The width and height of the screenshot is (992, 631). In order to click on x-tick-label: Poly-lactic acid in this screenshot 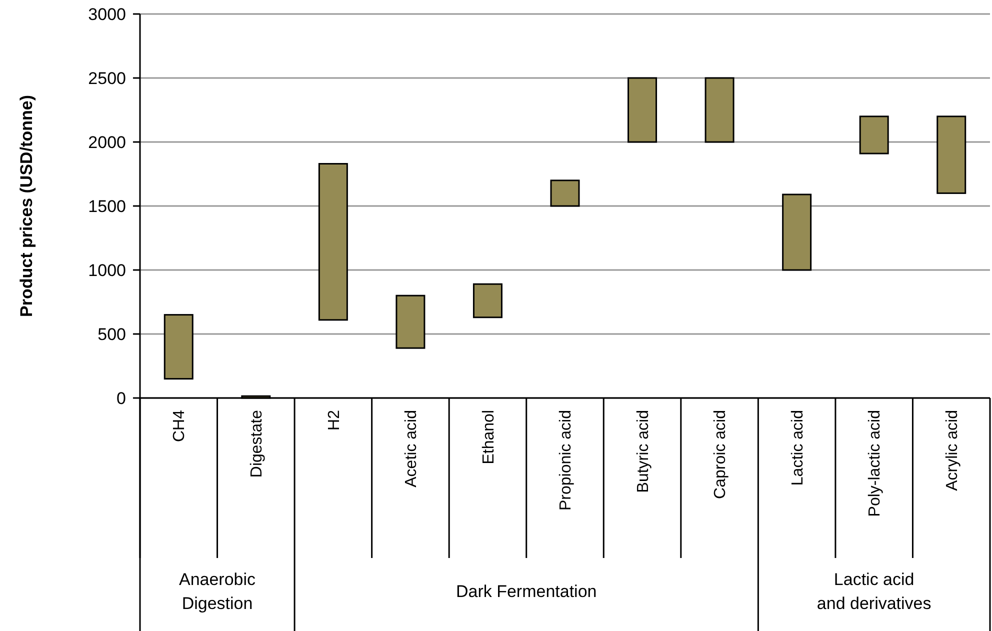, I will do `click(875, 463)`.